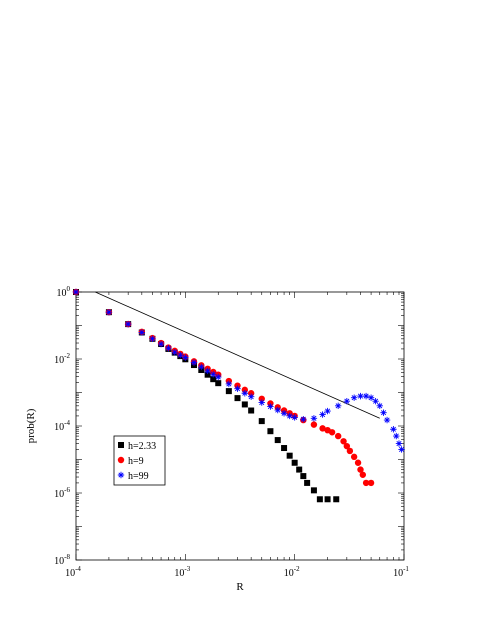  Describe the element at coordinates (401, 572) in the screenshot. I see `x-tick-label: 10⁻¹` at that location.